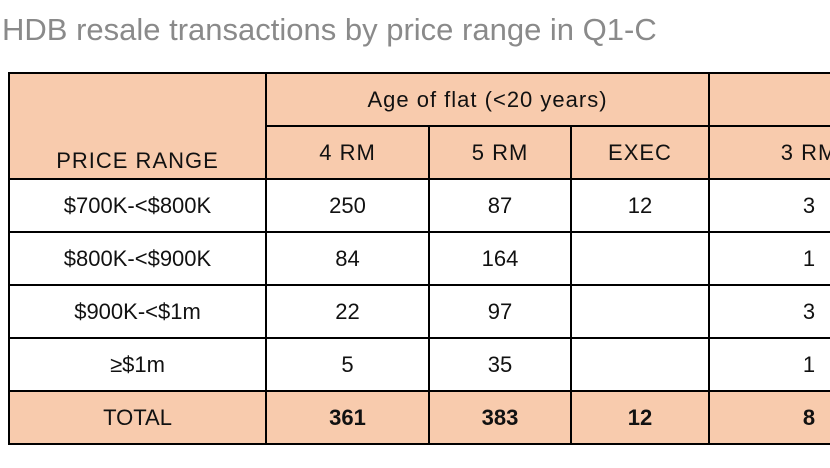  I want to click on cell: 361, so click(347, 417).